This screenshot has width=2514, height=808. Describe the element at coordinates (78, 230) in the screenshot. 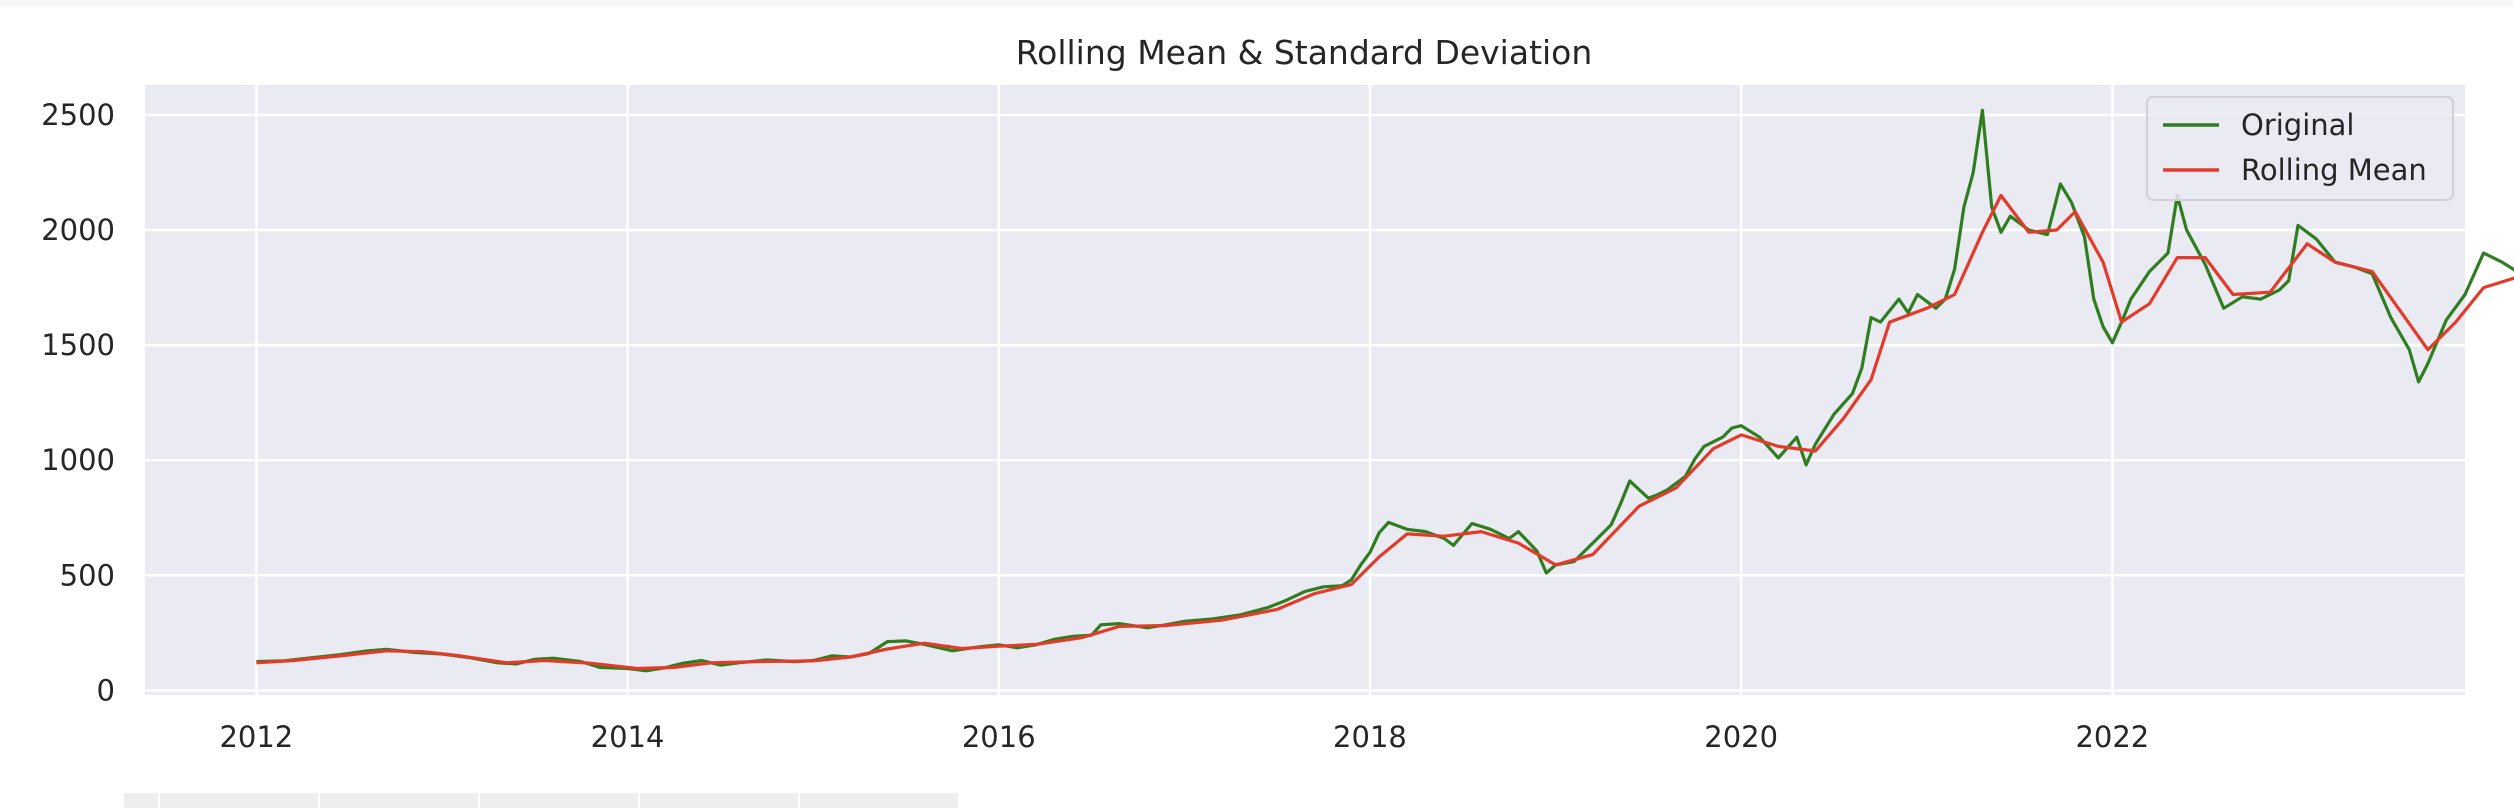

I see `y-tick-label: 2000` at that location.